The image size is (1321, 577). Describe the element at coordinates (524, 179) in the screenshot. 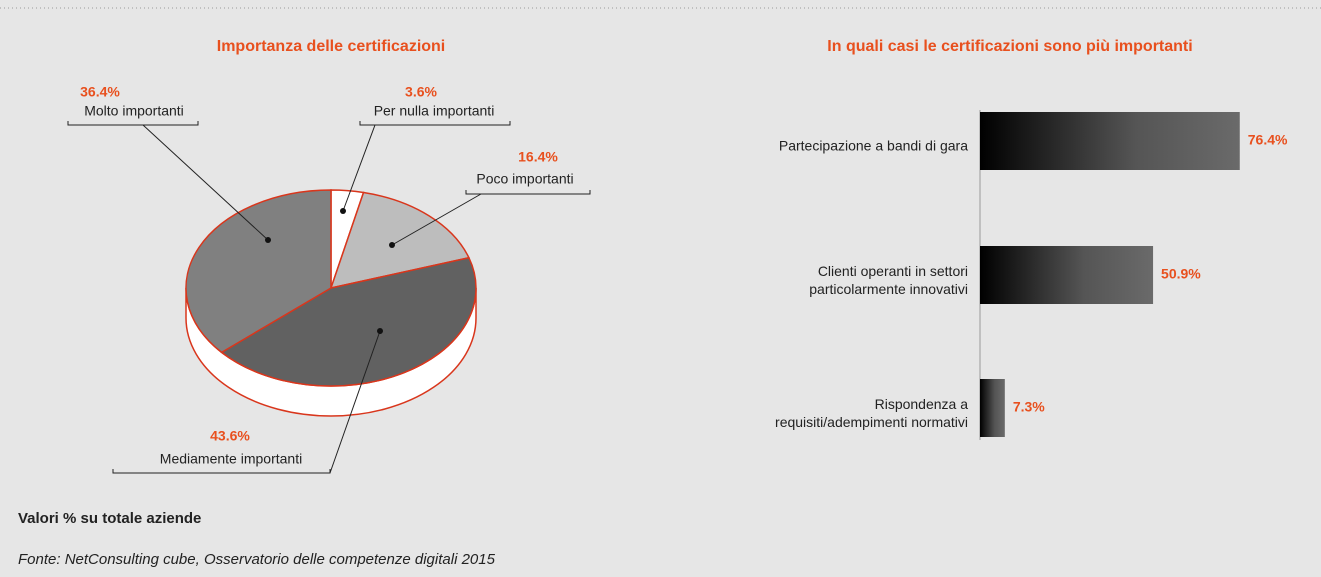

I see `slice-label: Poco importanti` at that location.